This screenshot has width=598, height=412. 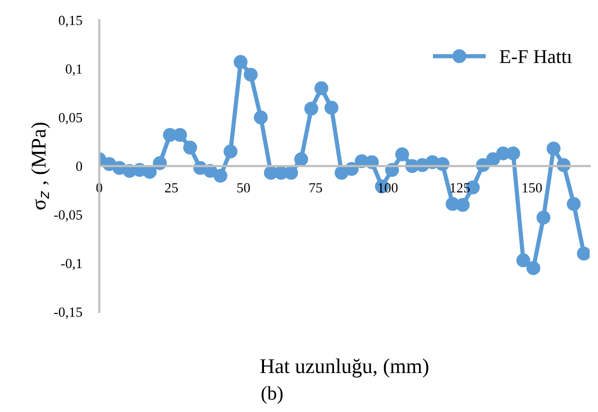 I want to click on y-tick-label: 0,15, so click(x=70, y=22).